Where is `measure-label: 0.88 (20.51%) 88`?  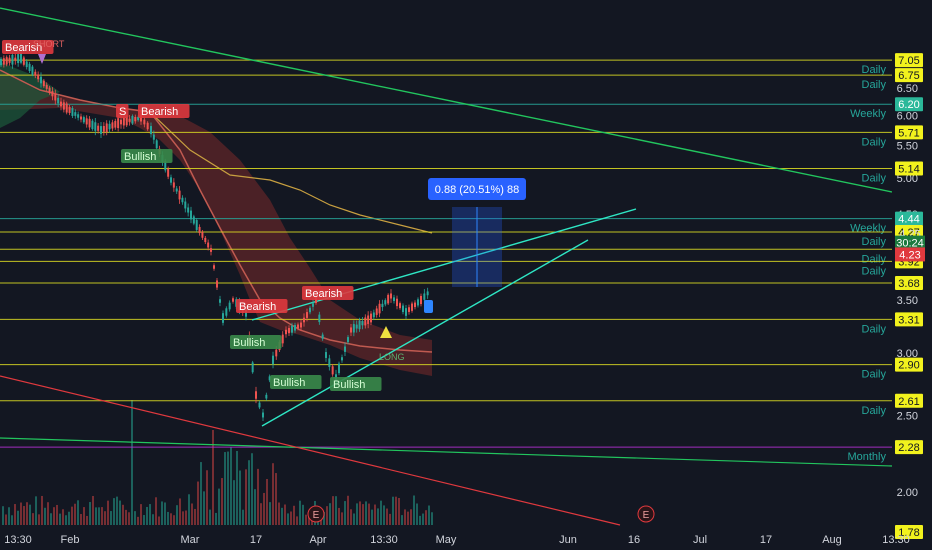 measure-label: 0.88 (20.51%) 88 is located at coordinates (477, 190).